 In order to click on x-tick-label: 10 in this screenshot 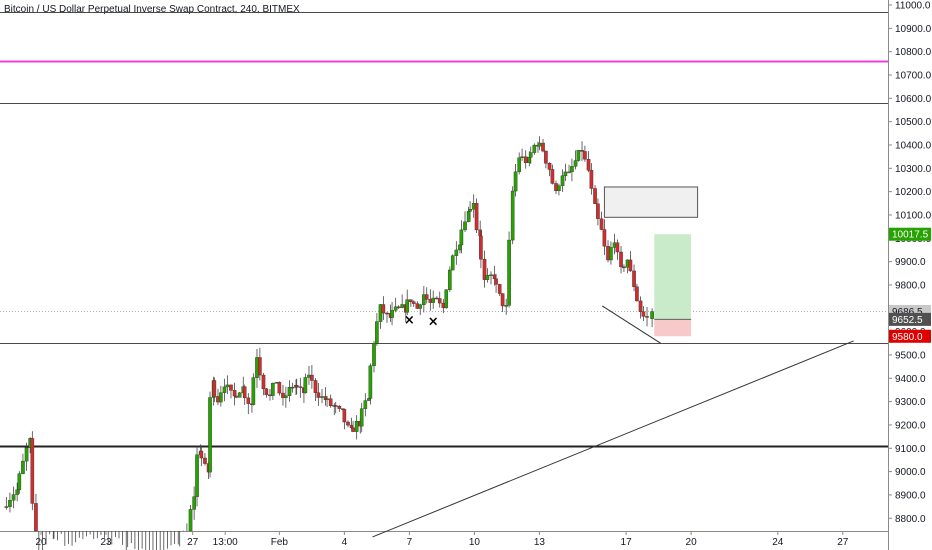, I will do `click(475, 542)`.